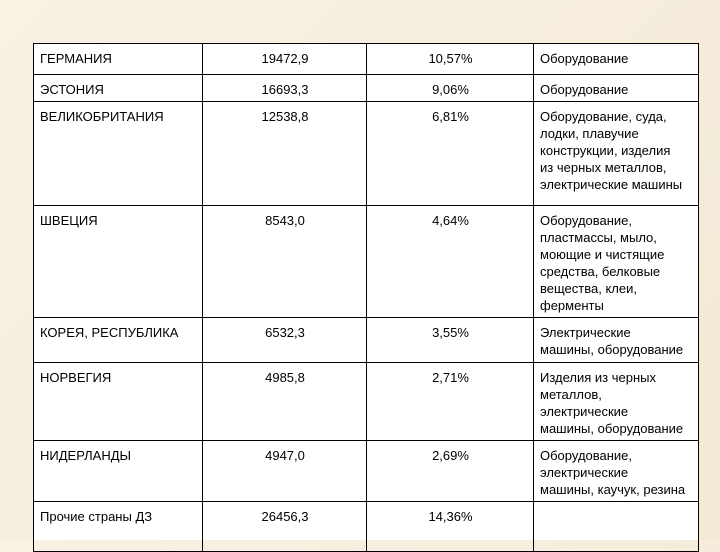 This screenshot has width=720, height=552. What do you see at coordinates (284, 153) in the screenshot?
I see `value-cell: 12538,8` at bounding box center [284, 153].